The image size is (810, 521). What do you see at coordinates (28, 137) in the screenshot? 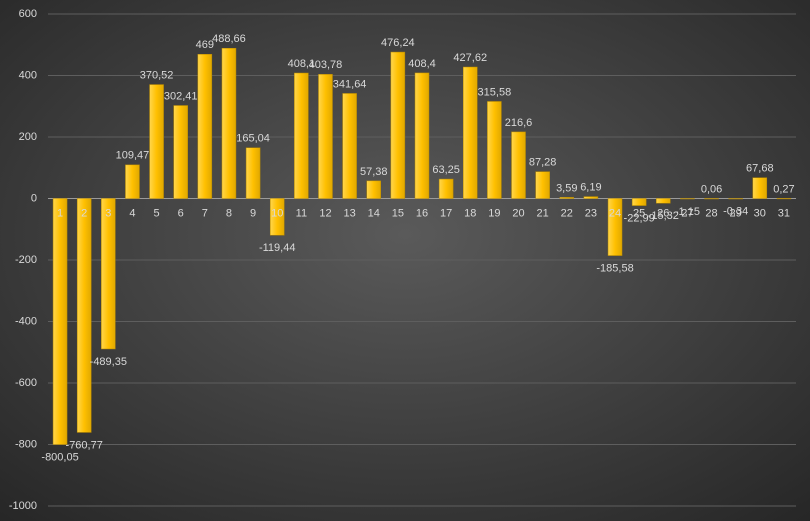
I see `y-tick-label: 200` at bounding box center [28, 137].